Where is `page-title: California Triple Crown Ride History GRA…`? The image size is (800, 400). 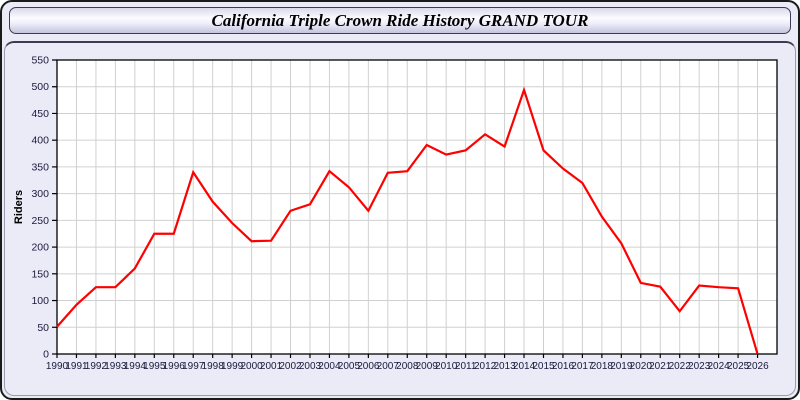 page-title: California Triple Crown Ride History GRA… is located at coordinates (400, 20).